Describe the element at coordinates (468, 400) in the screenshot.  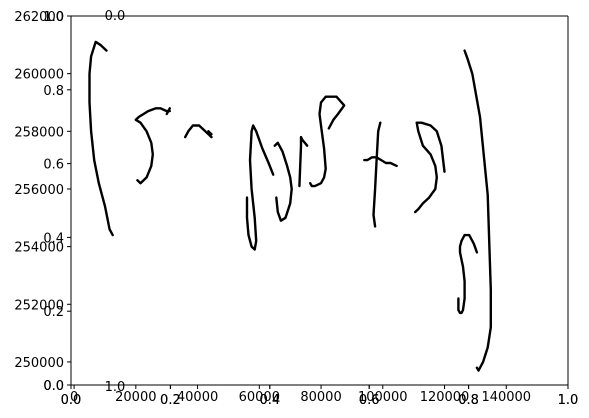
I see `x-tick-label: 0.8` at that location.